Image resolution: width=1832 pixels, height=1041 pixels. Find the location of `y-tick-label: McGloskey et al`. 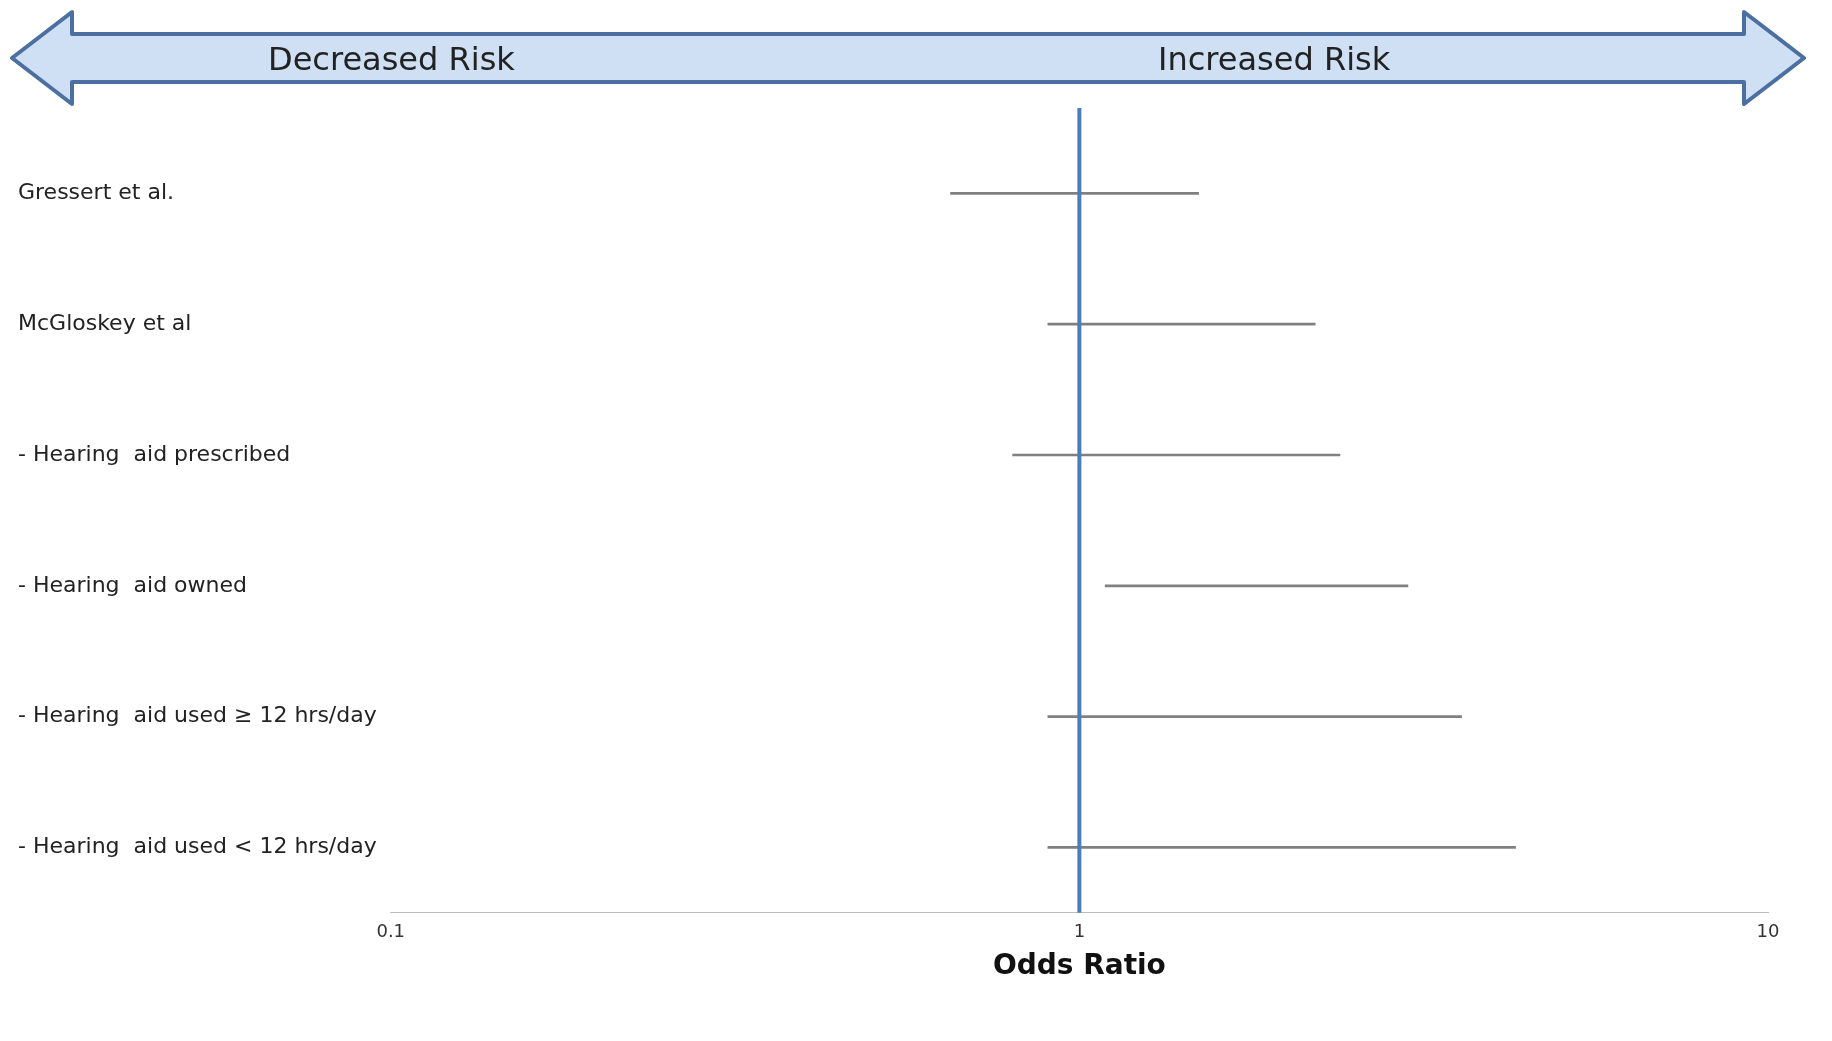

y-tick-label: McGloskey et al is located at coordinates (105, 322).